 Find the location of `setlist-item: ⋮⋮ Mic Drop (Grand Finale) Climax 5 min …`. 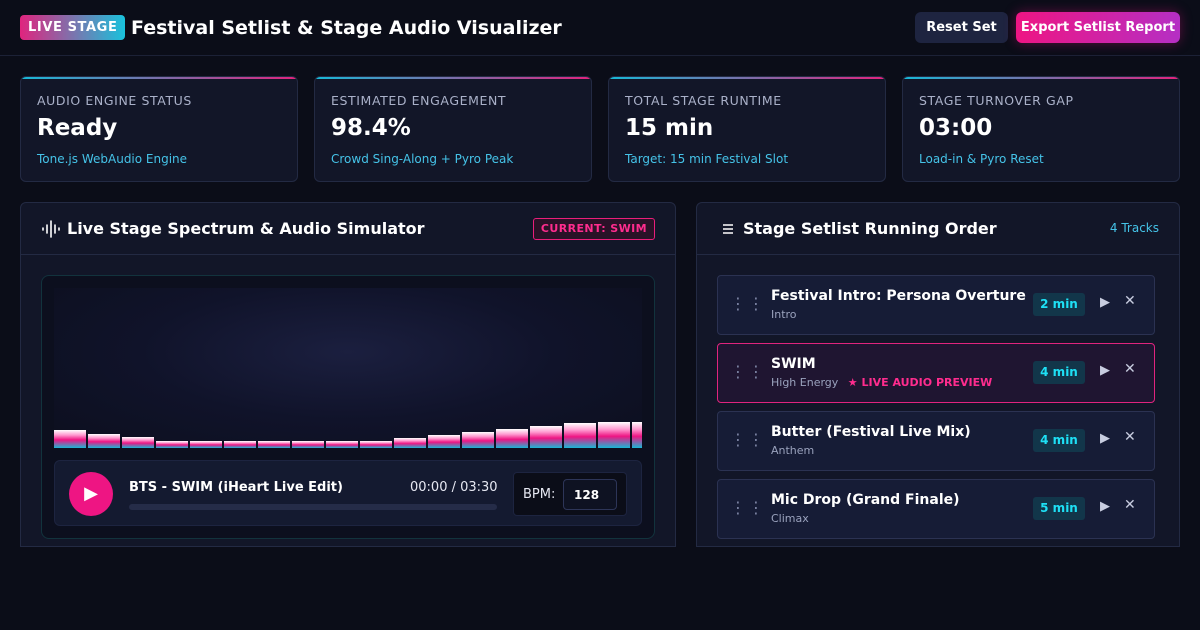

setlist-item: ⋮⋮ Mic Drop (Grand Finale) Climax 5 min … is located at coordinates (936, 509).